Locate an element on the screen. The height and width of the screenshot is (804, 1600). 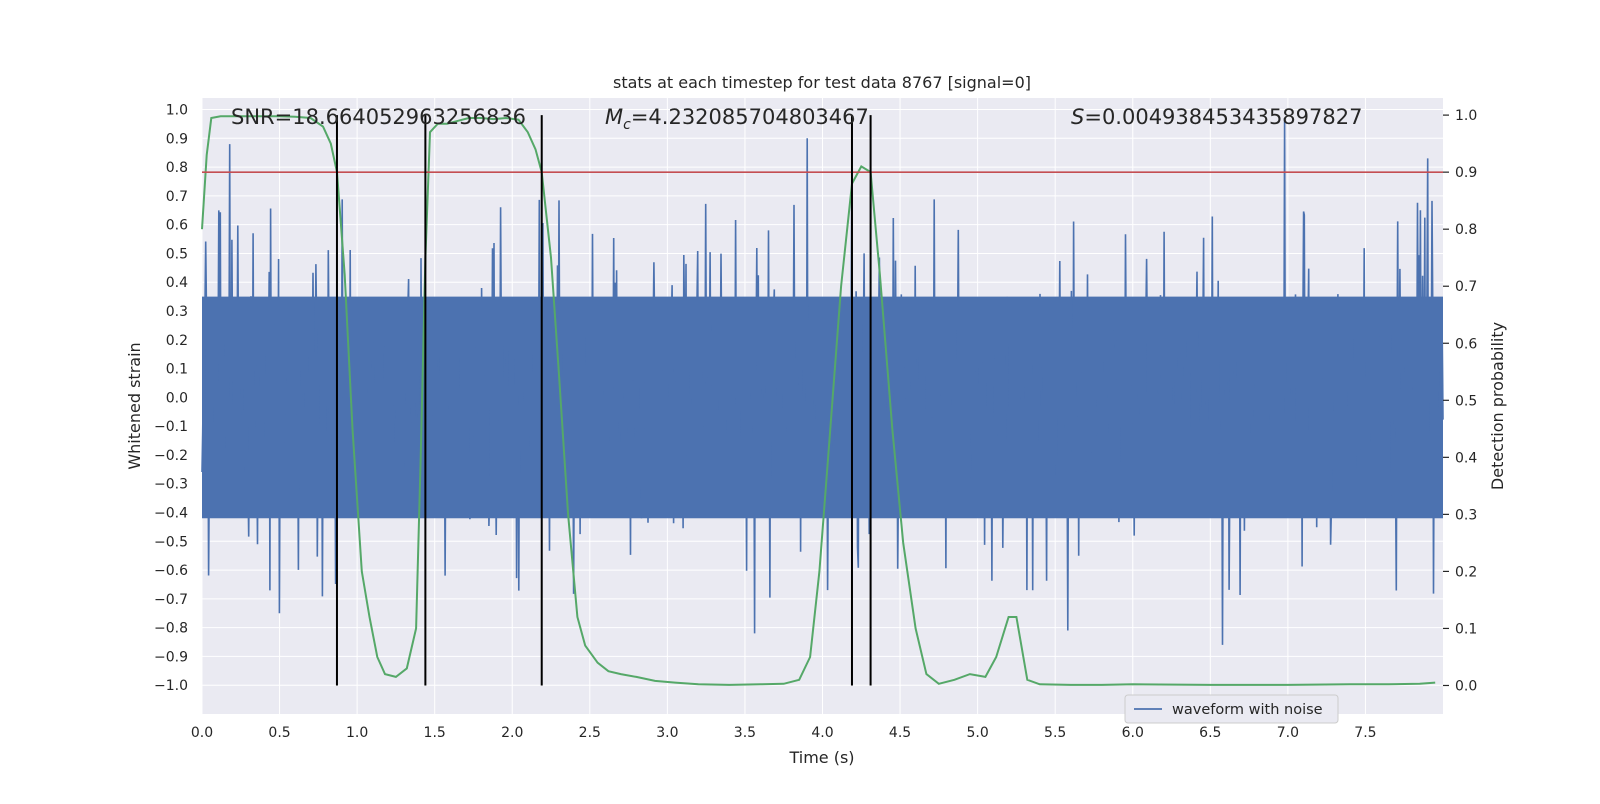
y-left-tick-label: −0.7 is located at coordinates (171, 600).